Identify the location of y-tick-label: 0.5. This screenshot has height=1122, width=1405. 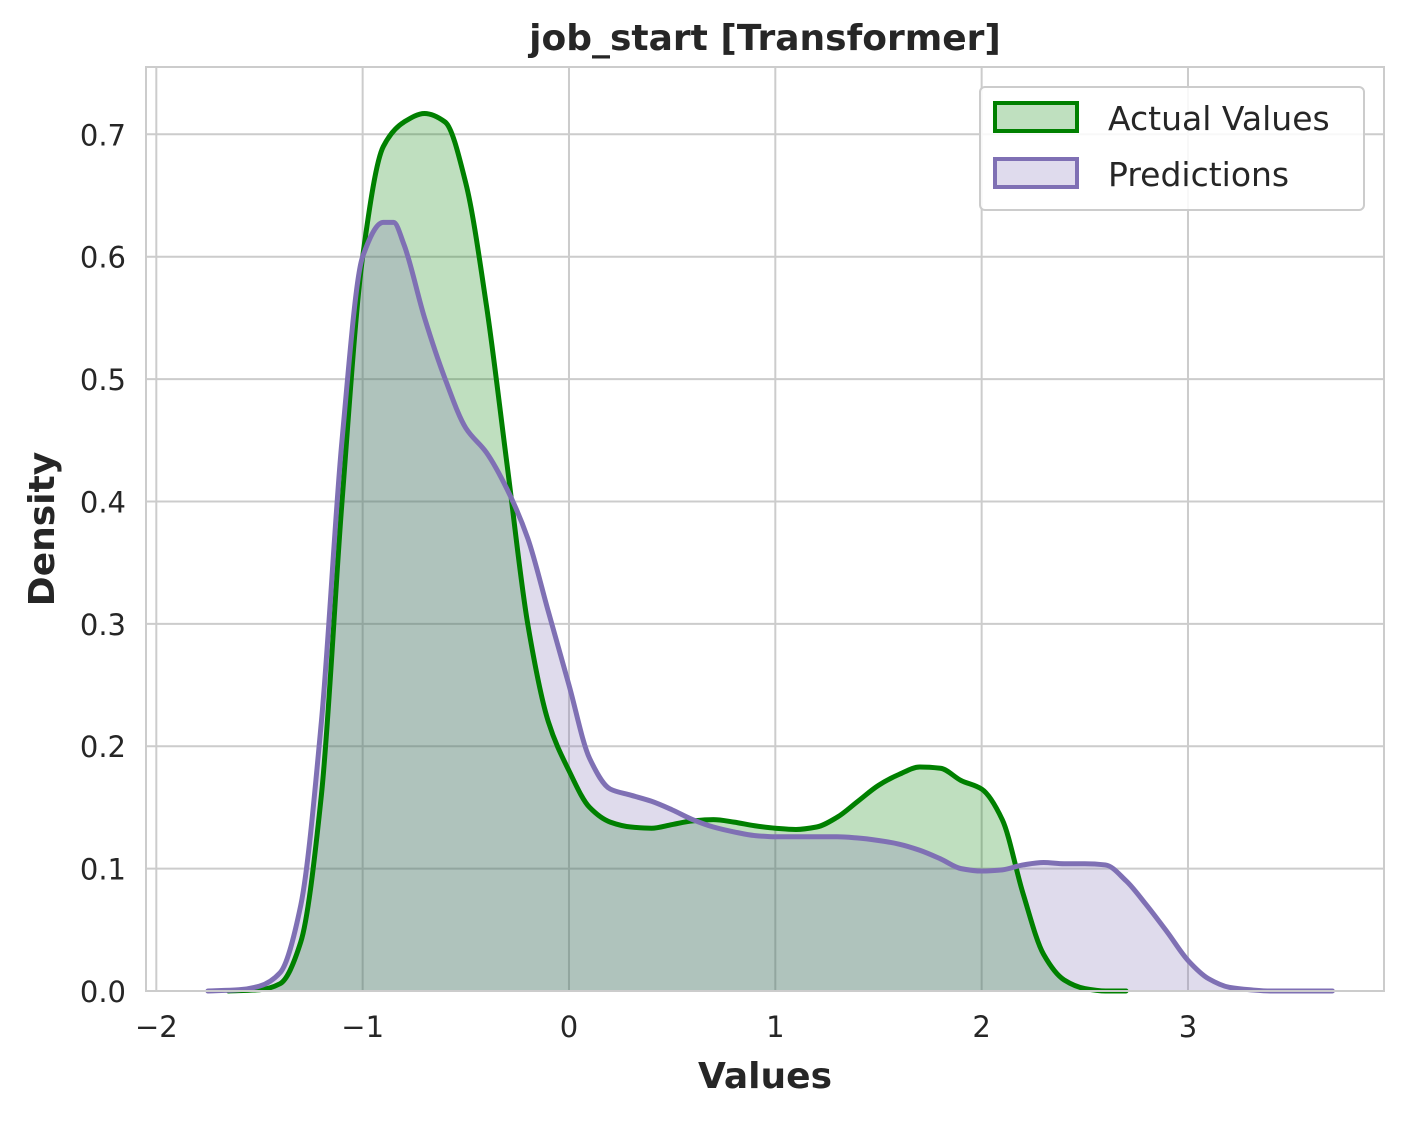
(103, 380).